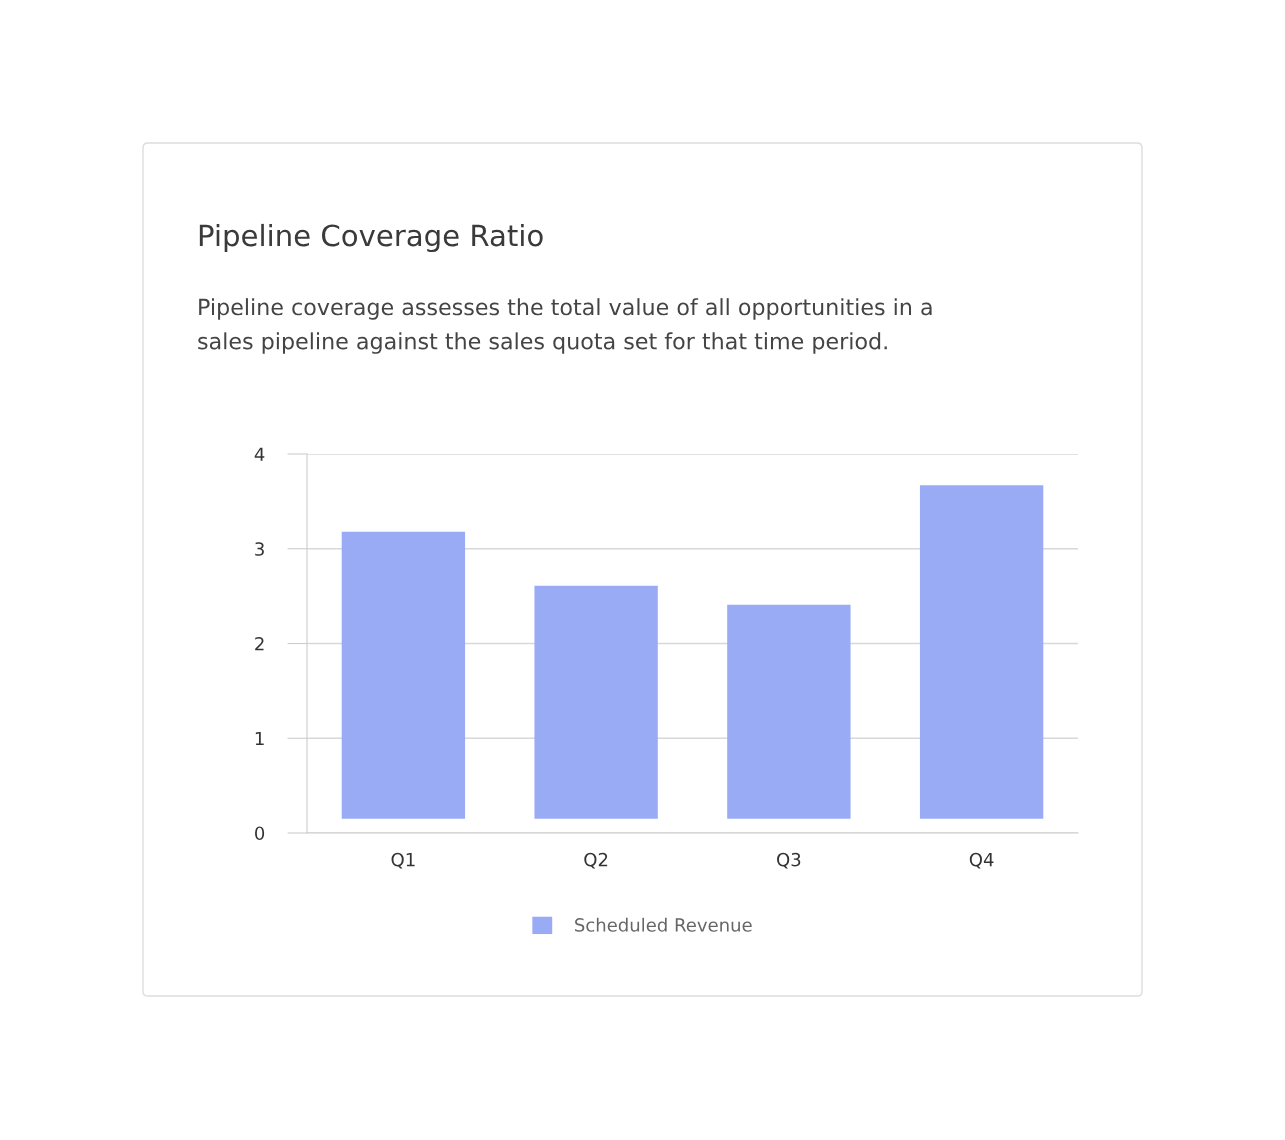  I want to click on x-tick-label: Q4, so click(981, 860).